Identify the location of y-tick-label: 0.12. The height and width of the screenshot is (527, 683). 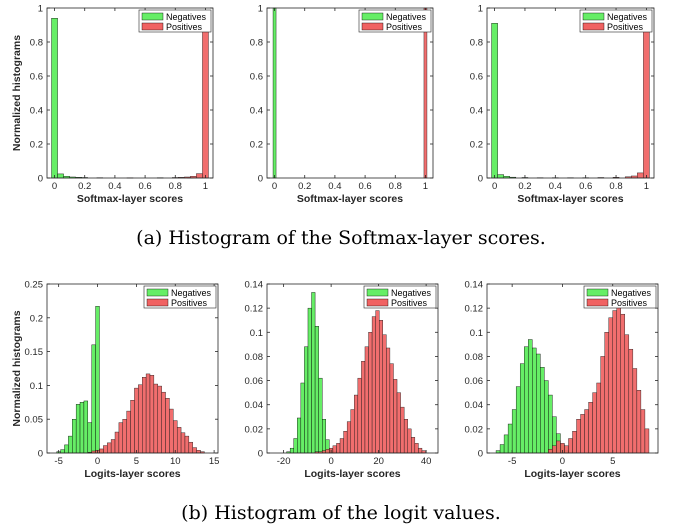
(254, 309).